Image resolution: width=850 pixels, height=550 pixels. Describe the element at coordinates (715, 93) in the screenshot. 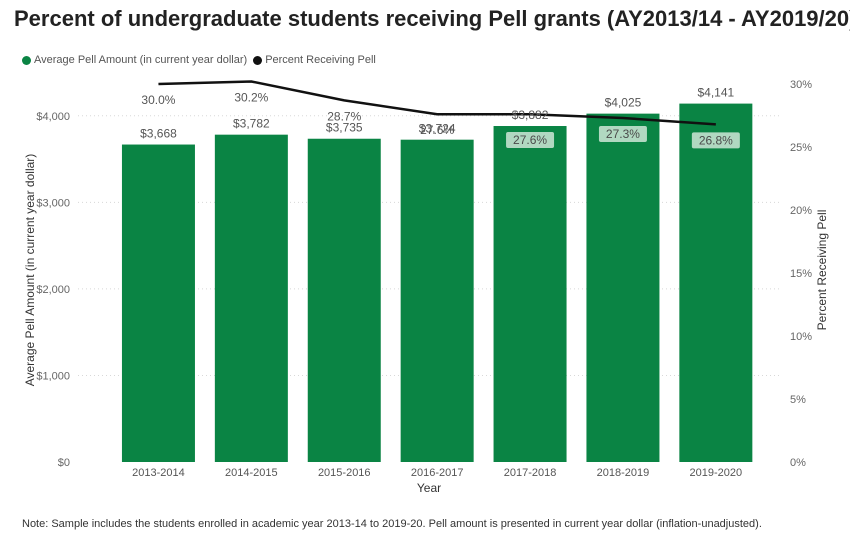

I see `bar-value-label: $4,141` at that location.